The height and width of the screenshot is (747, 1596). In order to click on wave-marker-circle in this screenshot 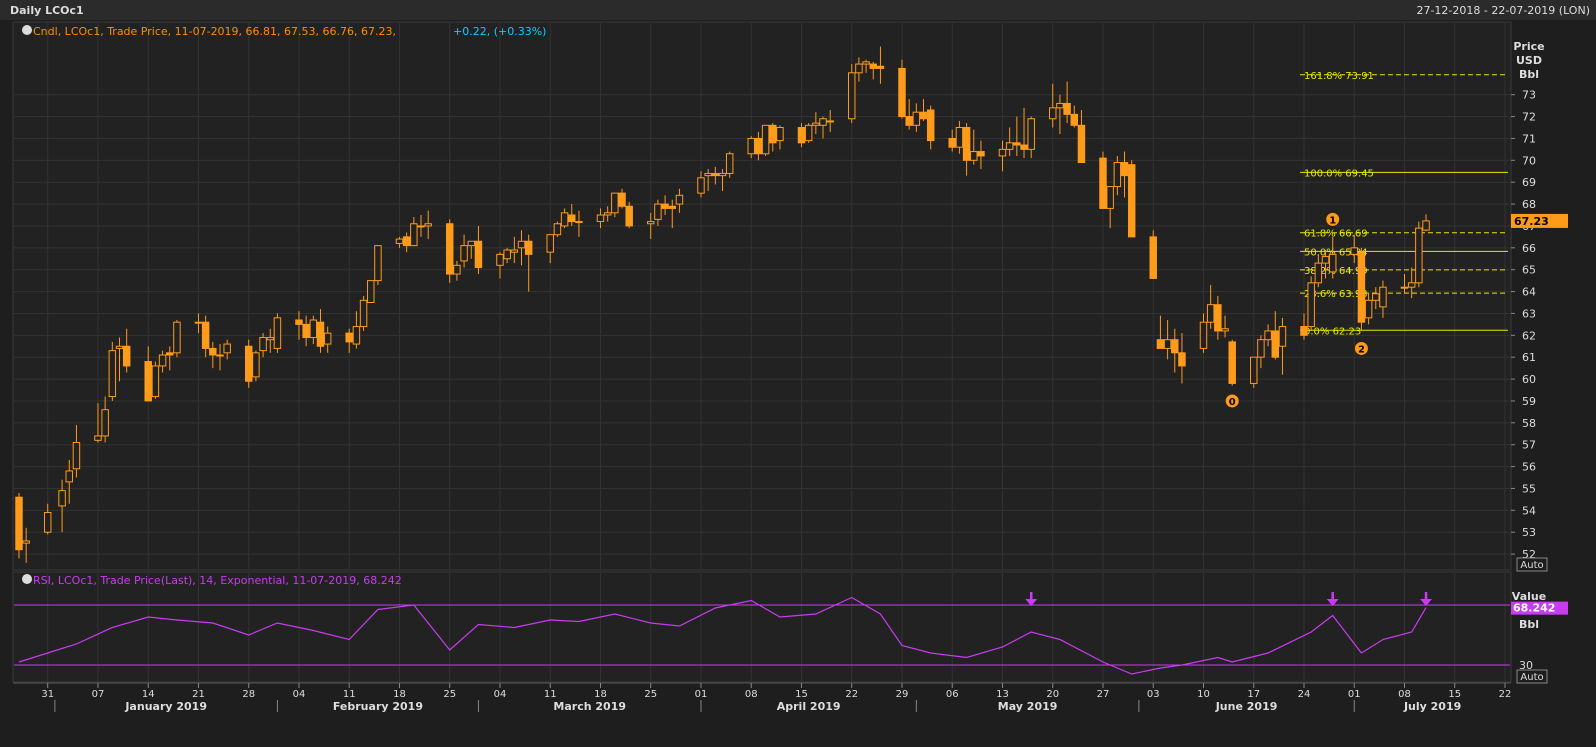, I will do `click(1333, 219)`.